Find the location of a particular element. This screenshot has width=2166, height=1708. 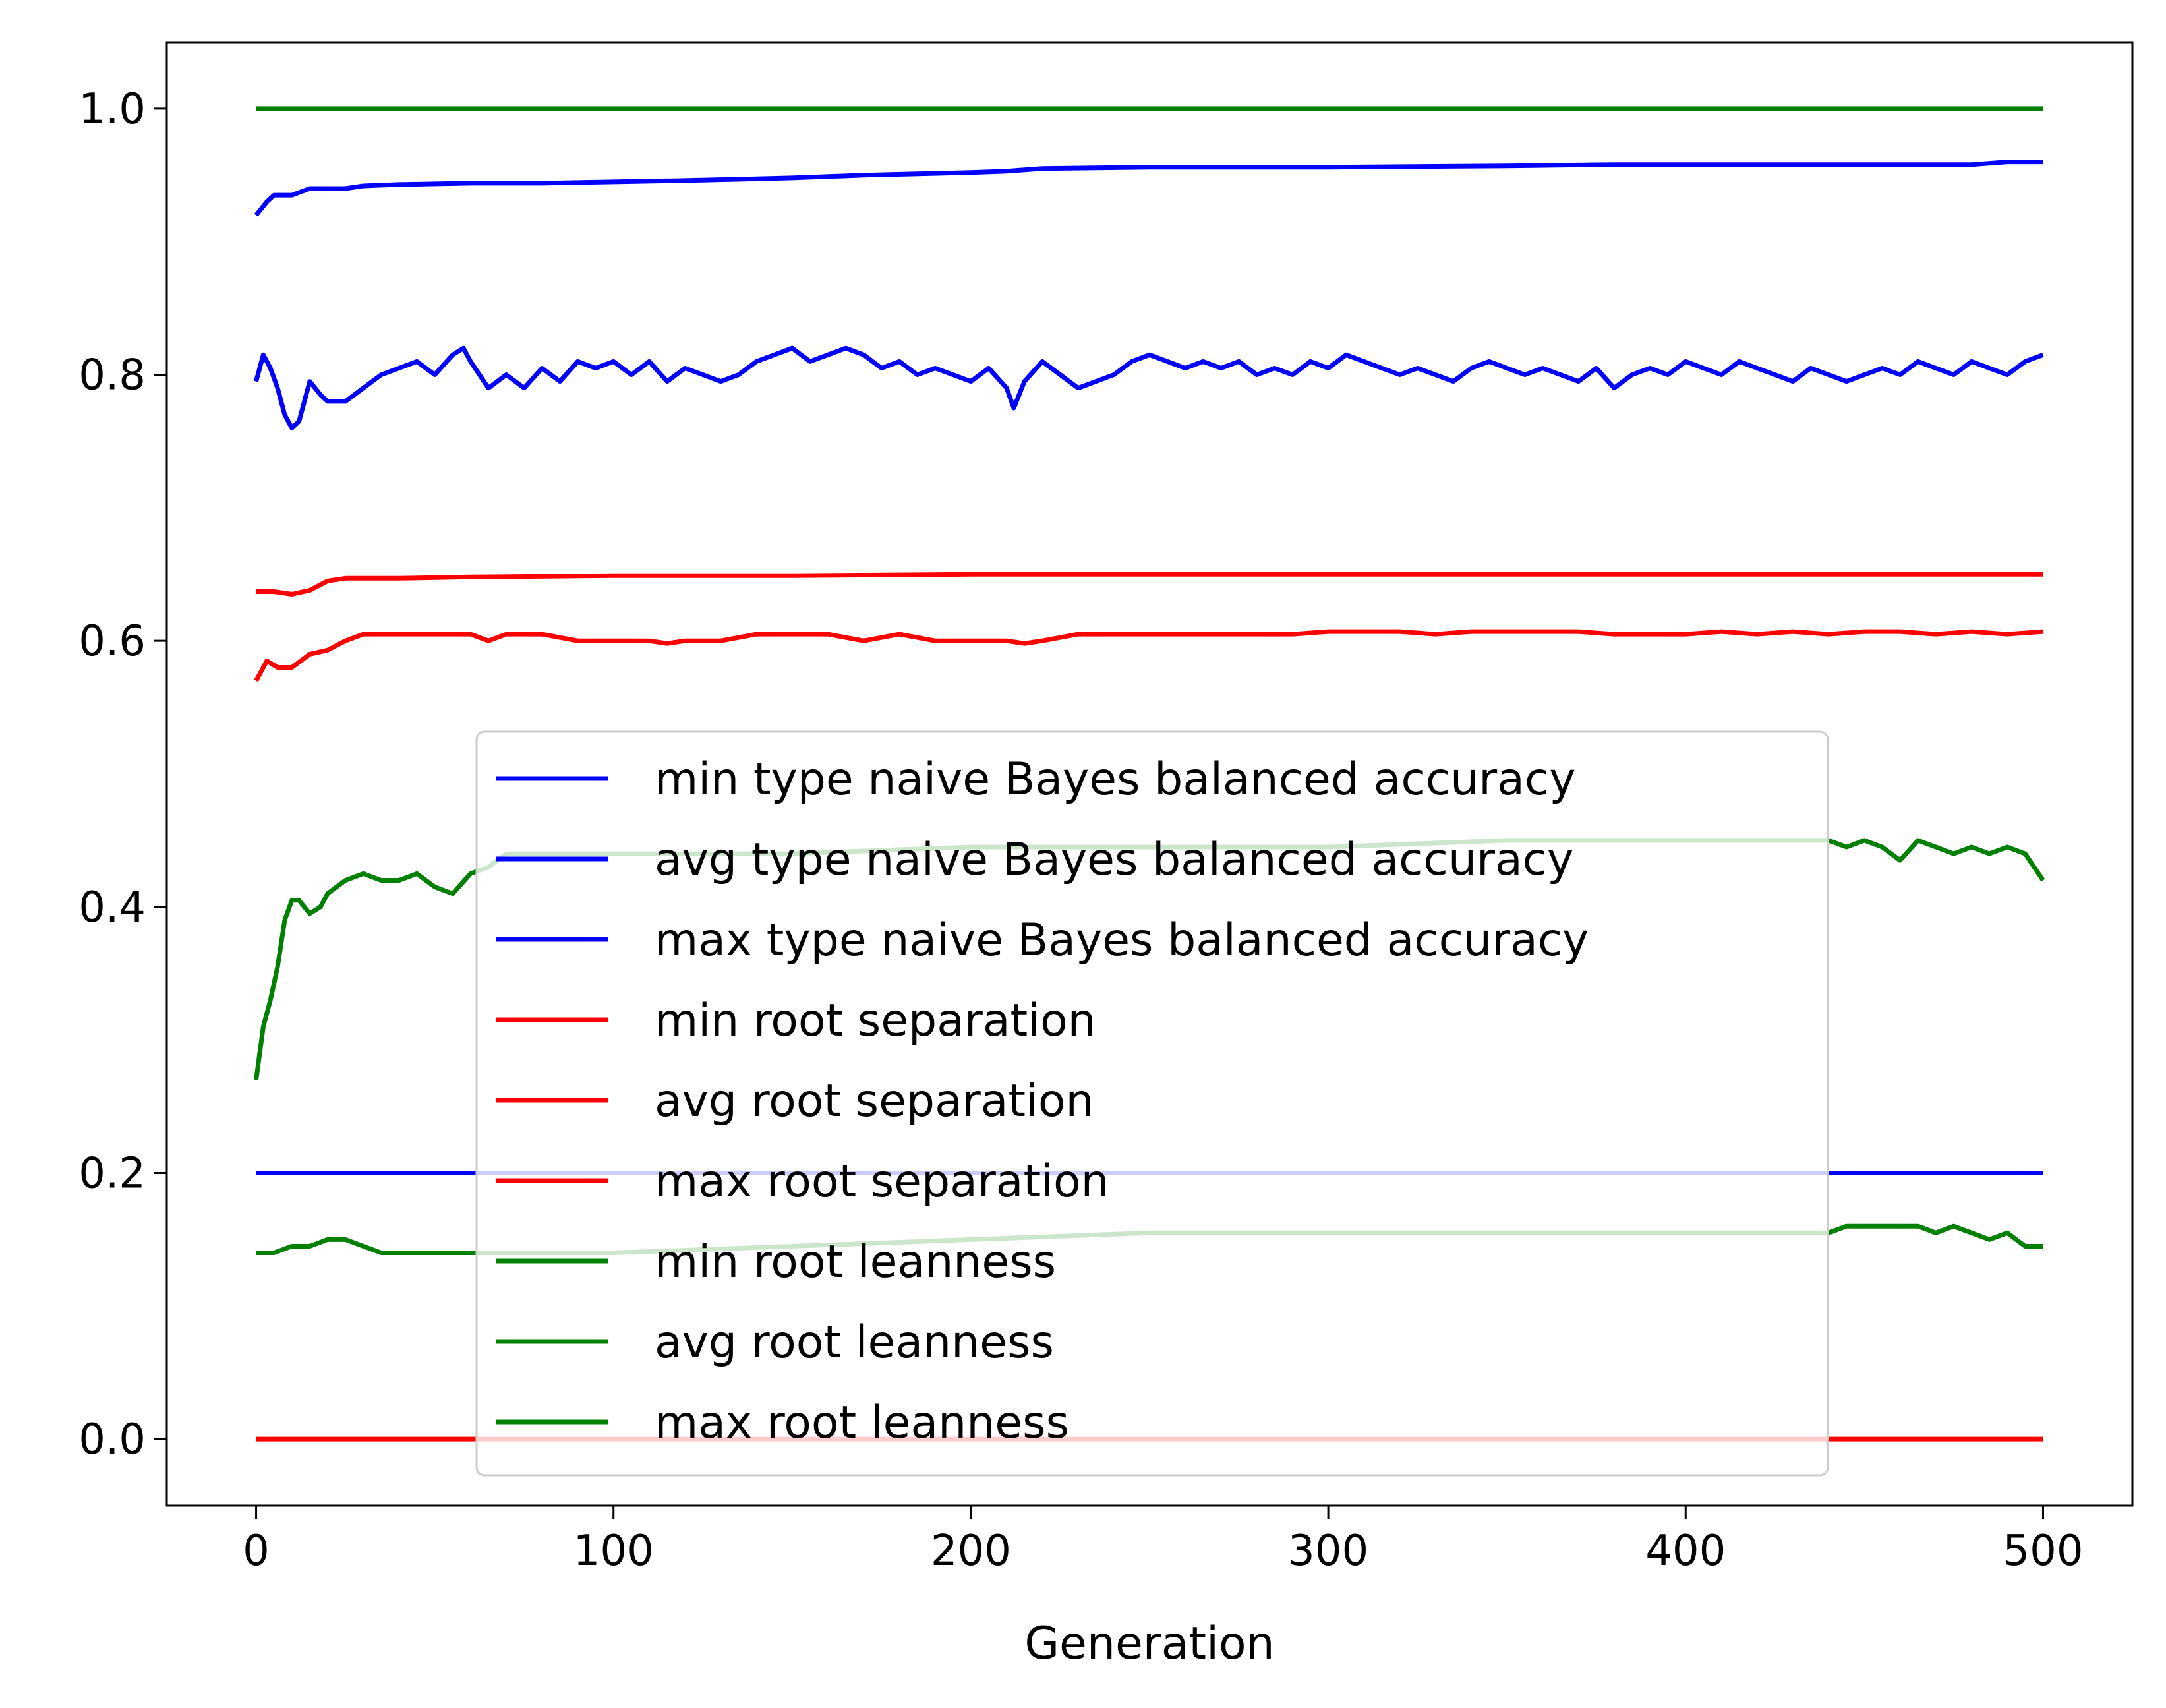

y-tick-label: 0.8 is located at coordinates (112, 375).